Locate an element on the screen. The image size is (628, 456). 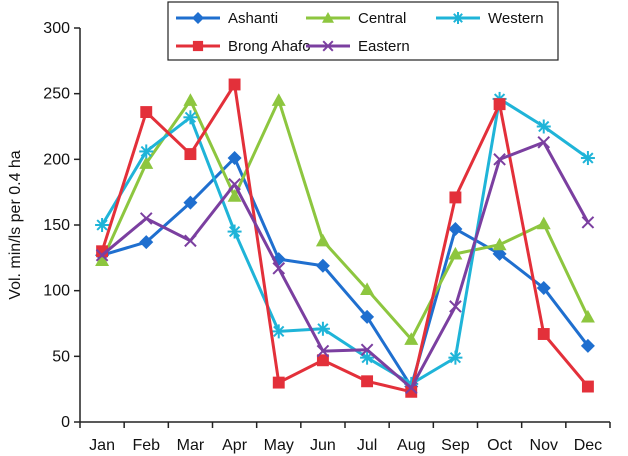
legend-label-brong-ahafo: Brong Ahafo is located at coordinates (269, 46).